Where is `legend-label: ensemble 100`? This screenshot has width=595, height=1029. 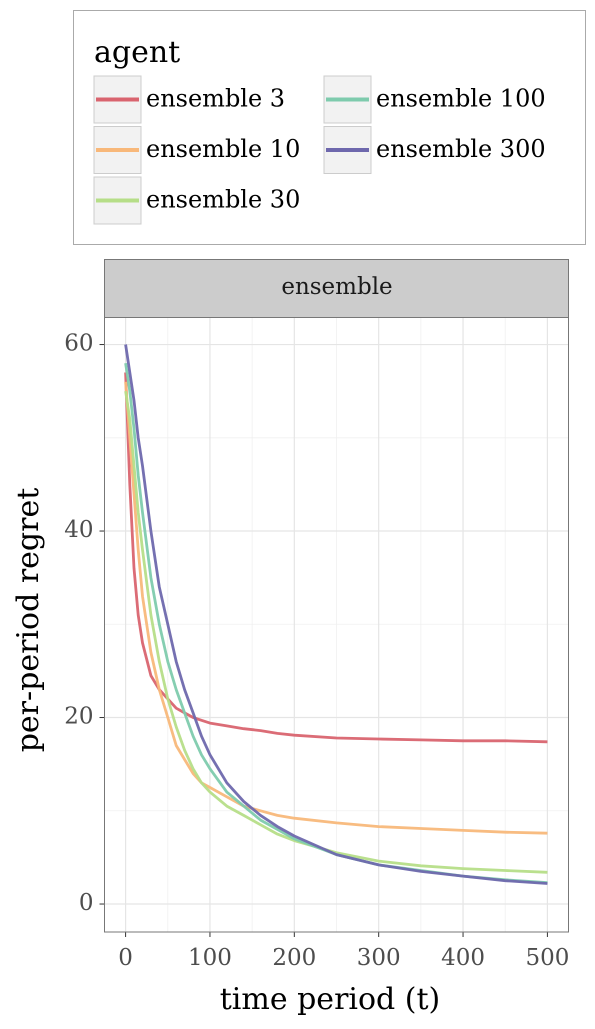 legend-label: ensemble 100 is located at coordinates (461, 99).